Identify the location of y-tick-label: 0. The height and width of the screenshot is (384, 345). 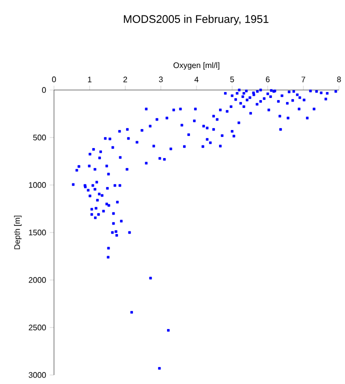
(44, 90).